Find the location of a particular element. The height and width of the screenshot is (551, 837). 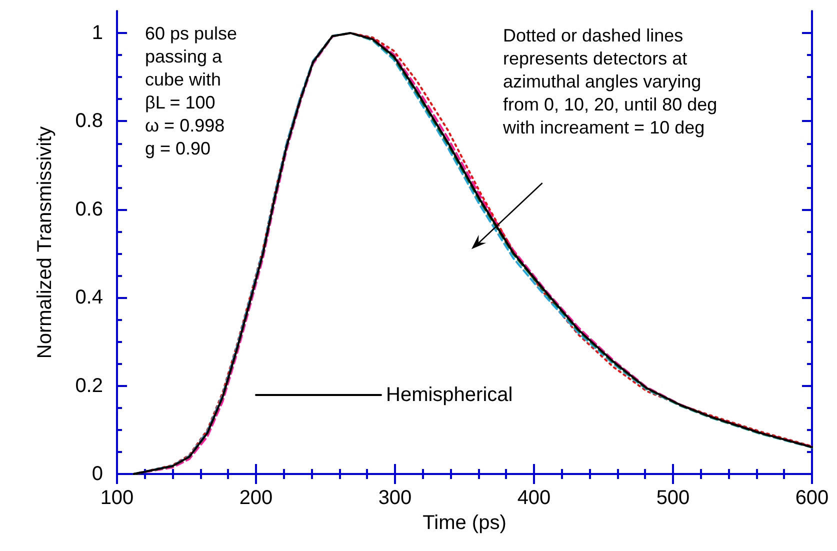

annotation: 60 ps pulse passing a cube with βL = 100 ω = 0.998 g = 0.90 is located at coordinates (191, 91).